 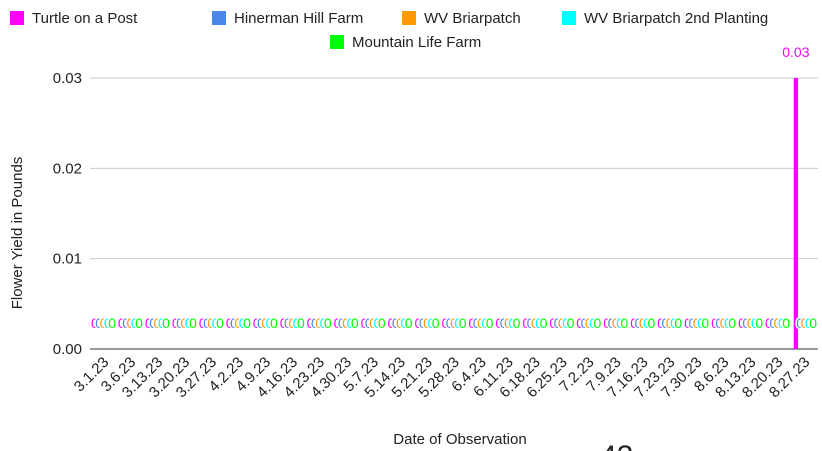 I want to click on y-tick-label: 0.00, so click(x=67, y=349).